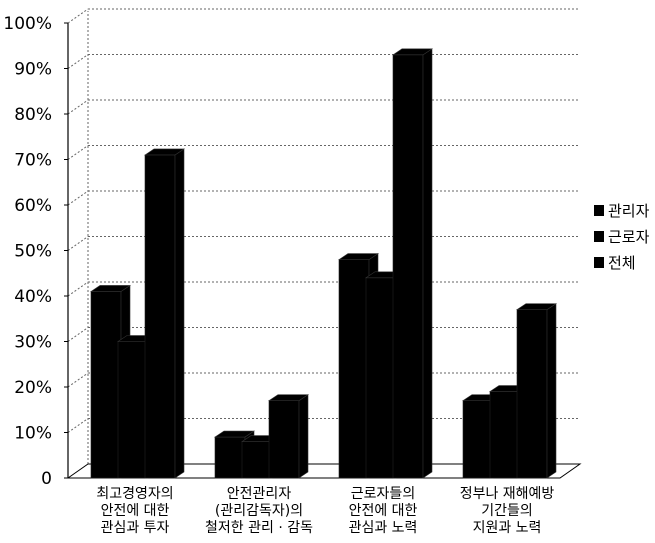 Image resolution: width=655 pixels, height=543 pixels. I want to click on legend-entry: 전체, so click(615, 263).